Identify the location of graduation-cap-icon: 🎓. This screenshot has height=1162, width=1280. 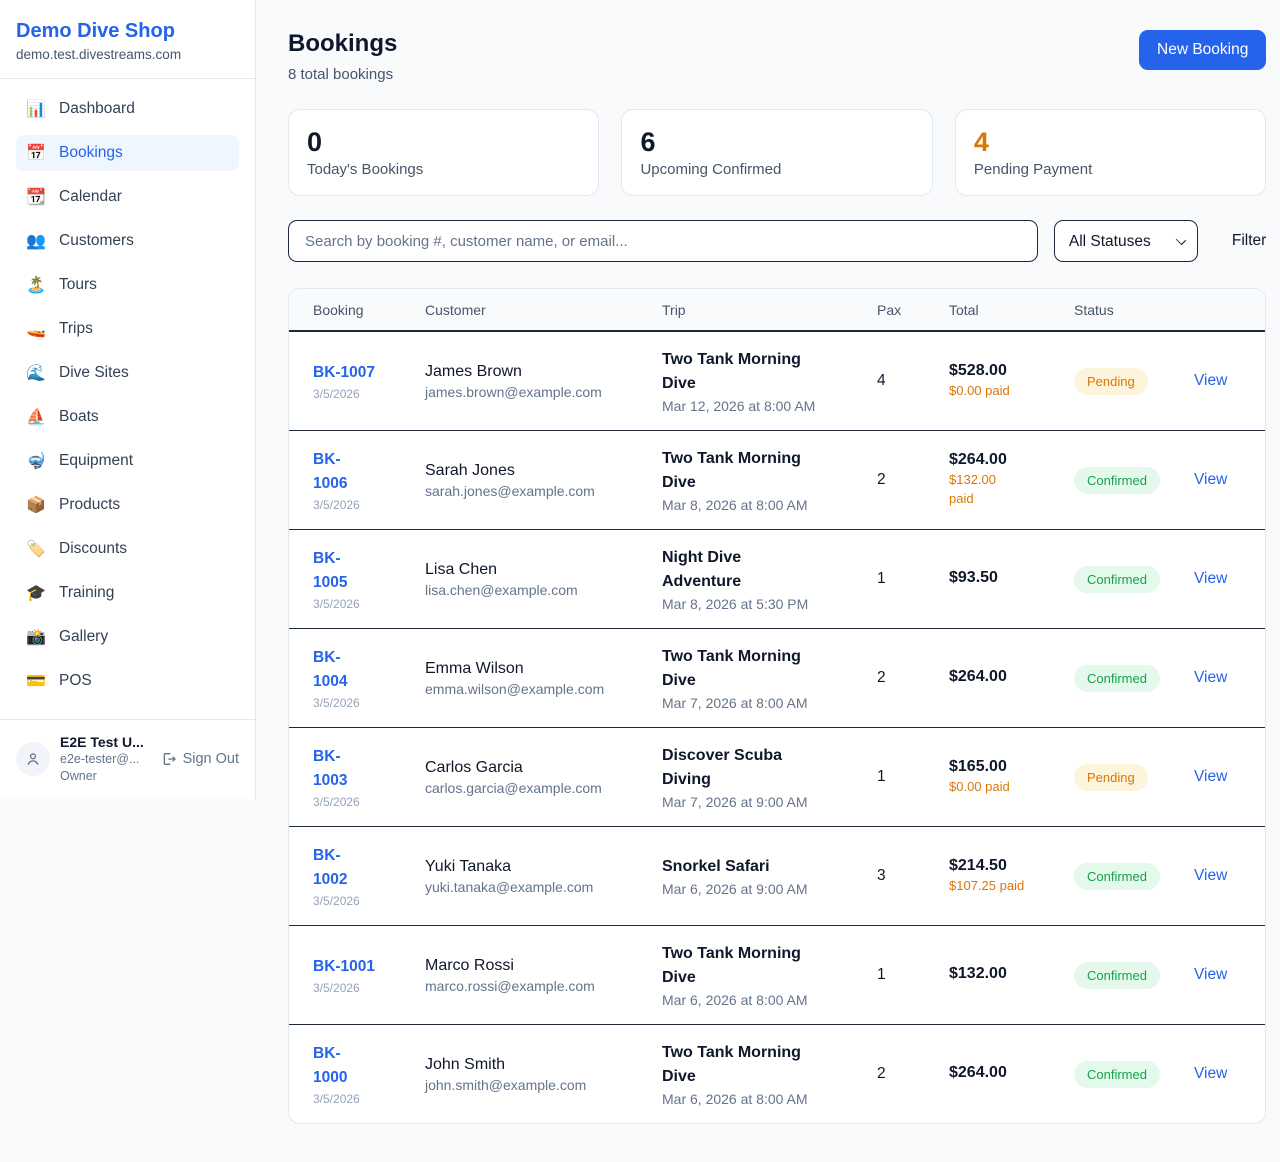
(36, 593).